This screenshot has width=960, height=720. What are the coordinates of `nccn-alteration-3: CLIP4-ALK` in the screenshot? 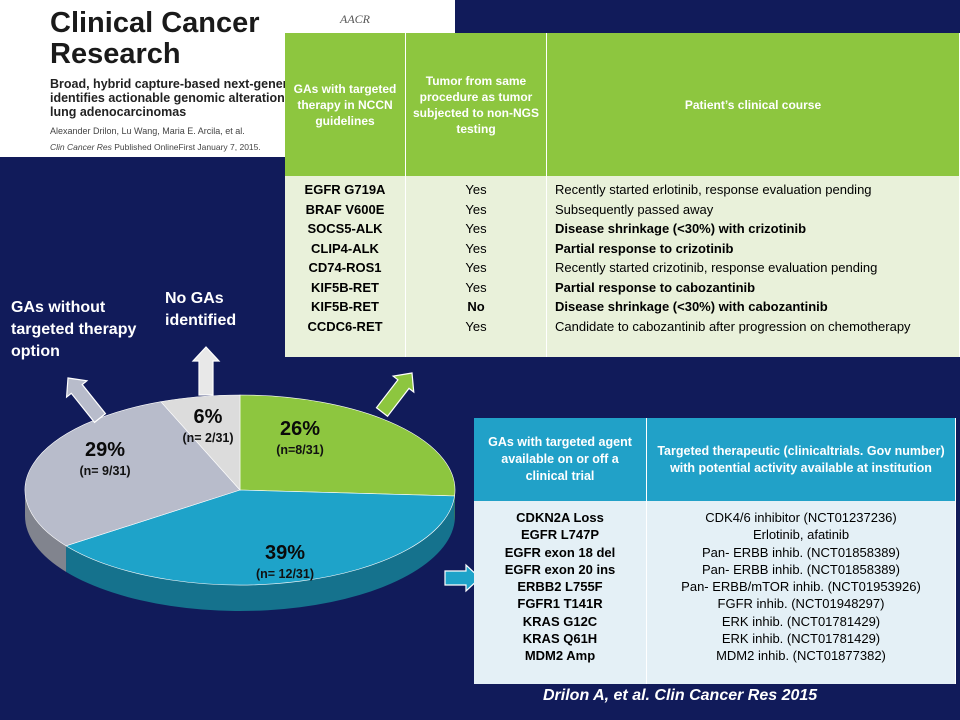 It's located at (345, 248).